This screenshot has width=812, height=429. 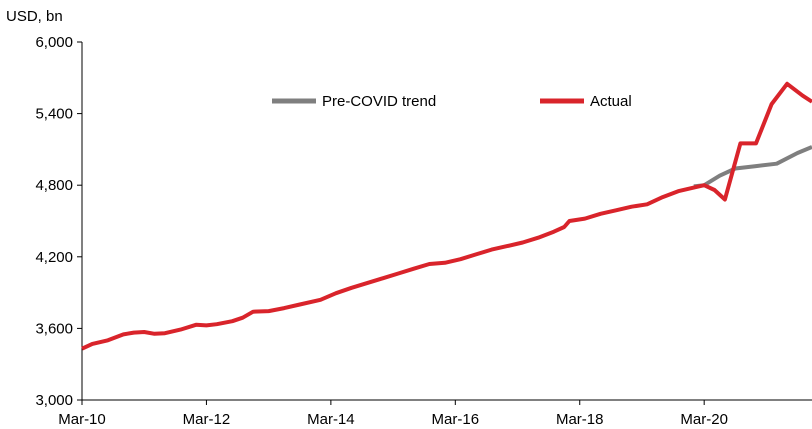 I want to click on legend-label-pre-covid-trend: Pre-COVID trend, so click(x=379, y=101).